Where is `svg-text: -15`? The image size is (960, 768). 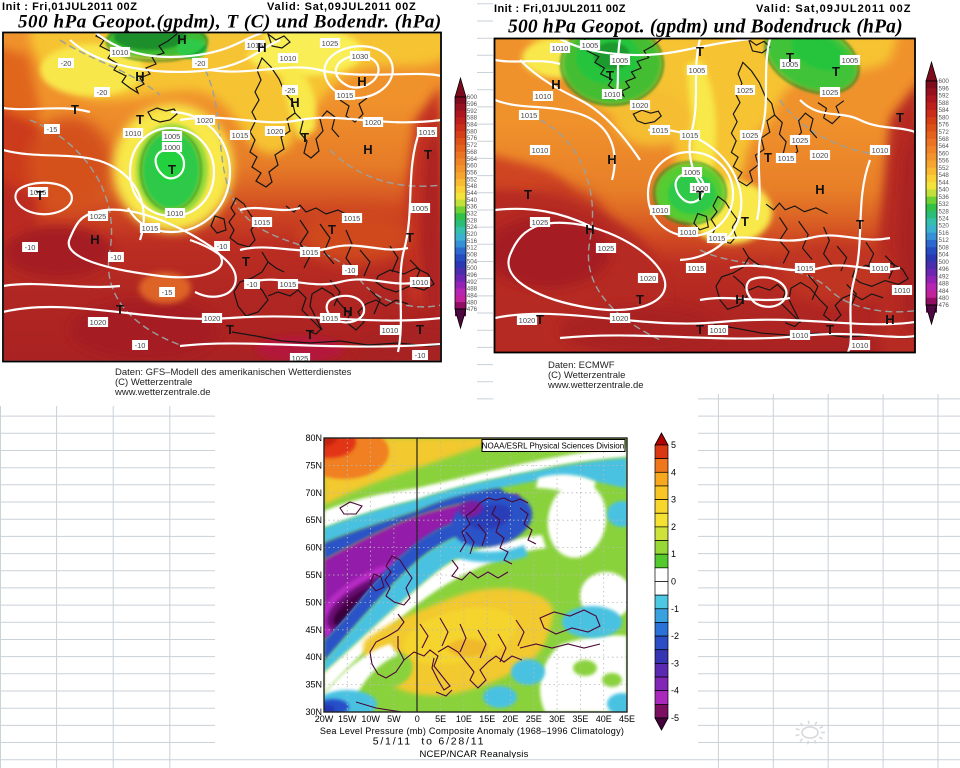
svg-text: -15 is located at coordinates (167, 292).